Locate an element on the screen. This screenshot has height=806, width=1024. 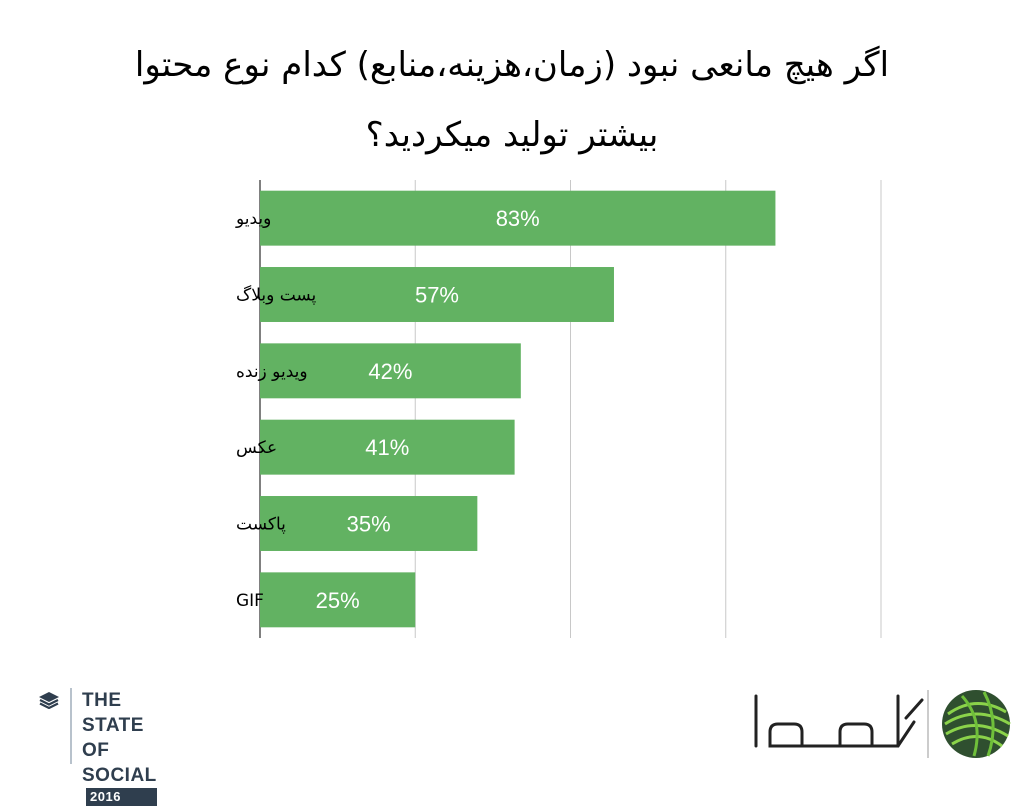
layers-icon is located at coordinates (49, 700).